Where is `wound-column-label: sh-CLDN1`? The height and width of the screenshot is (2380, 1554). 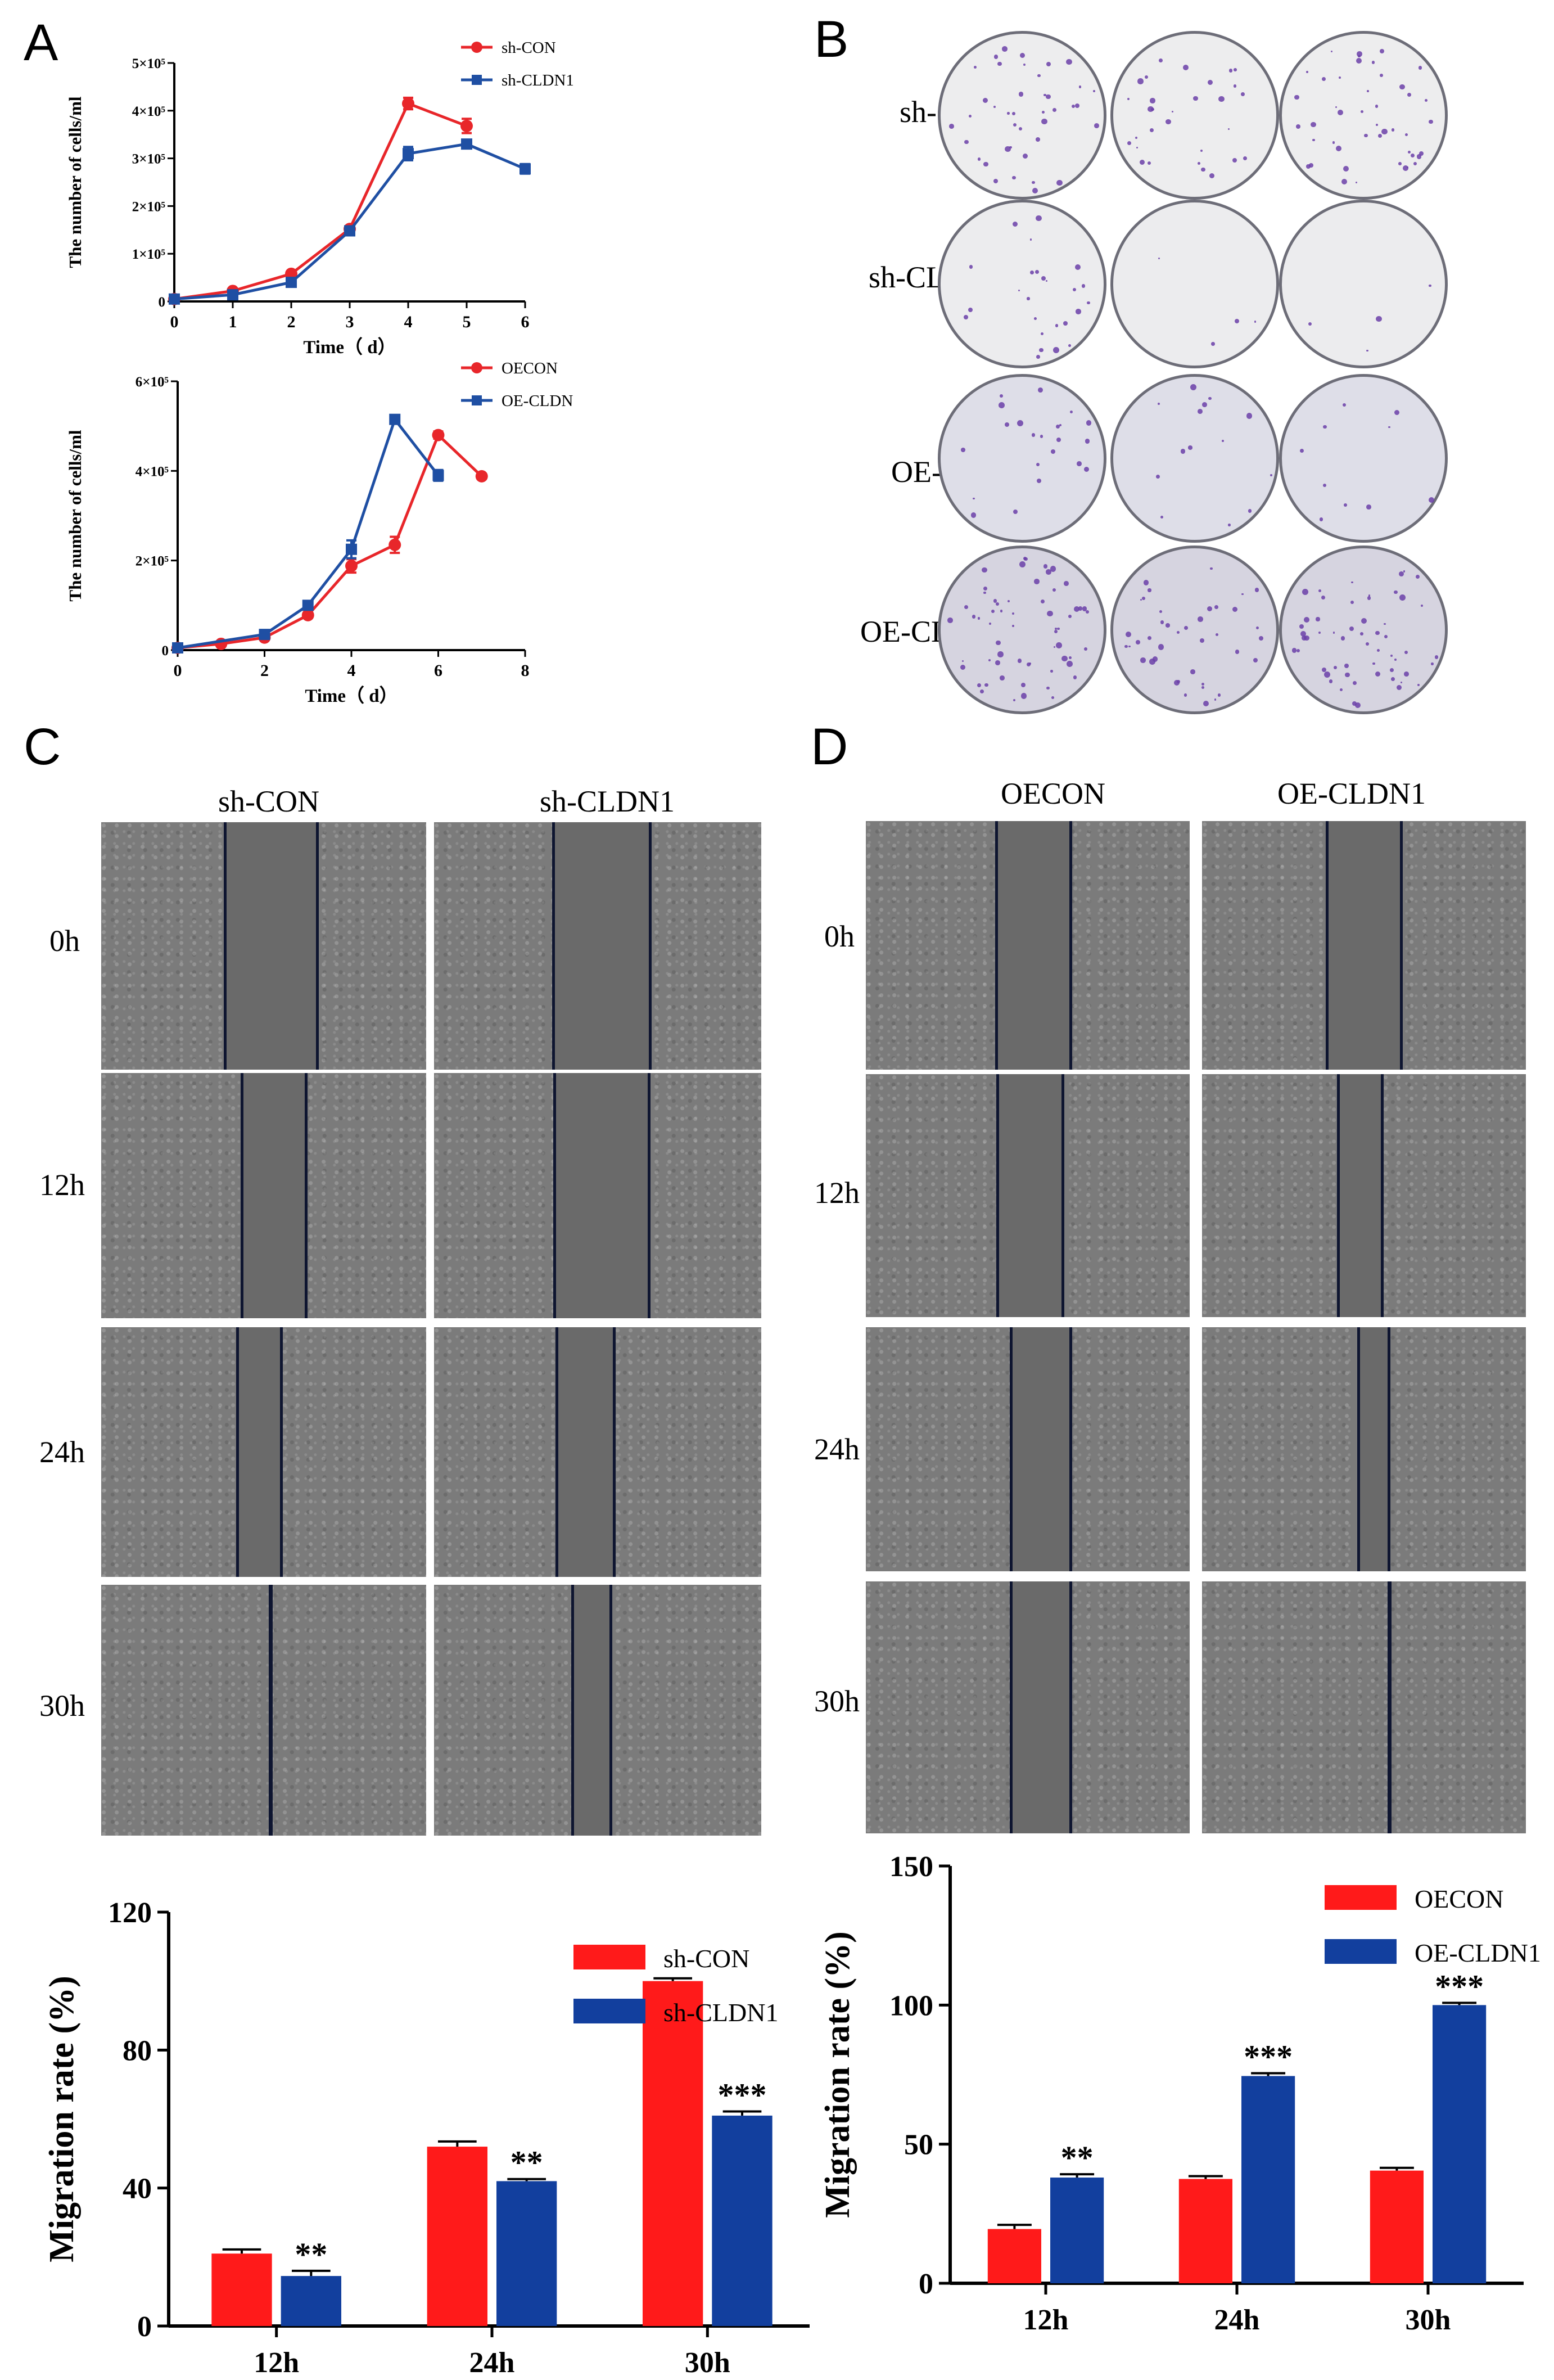
wound-column-label: sh-CLDN1 is located at coordinates (608, 801).